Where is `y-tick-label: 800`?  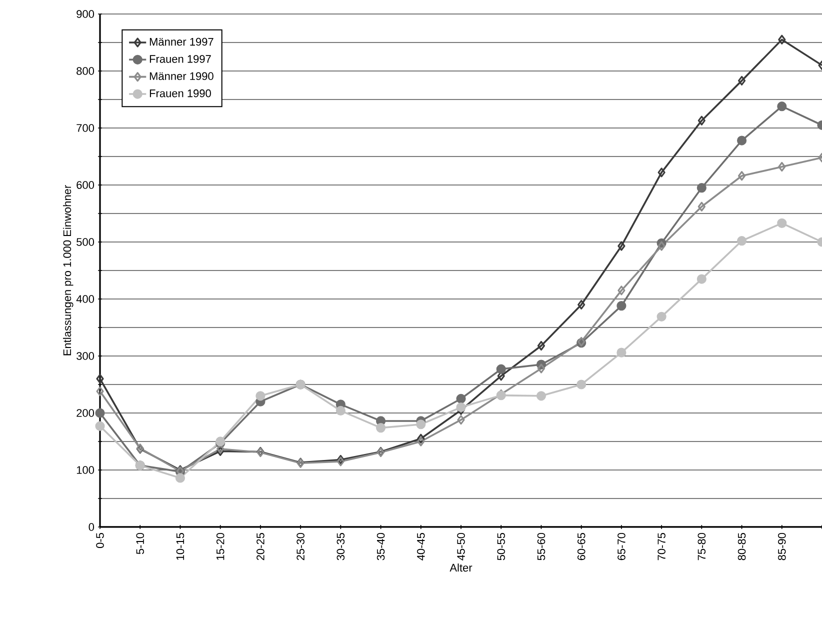 y-tick-label: 800 is located at coordinates (85, 71).